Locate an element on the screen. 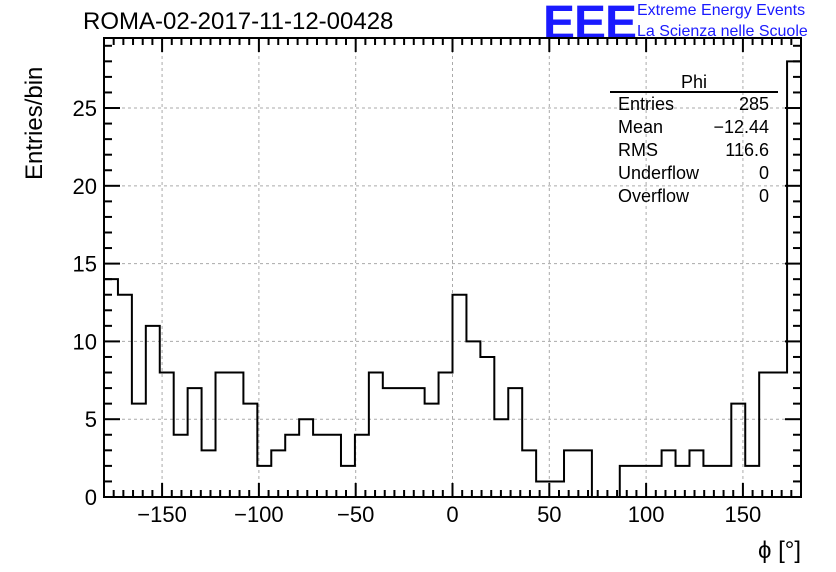  logo-subtitle-line2: La Scienza nelle Scuole is located at coordinates (722, 31).